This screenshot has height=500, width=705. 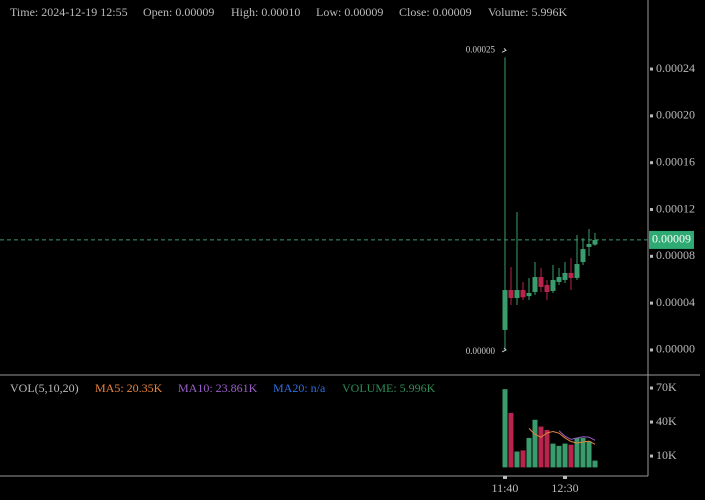 I want to click on y-tick-label: 0.00004, so click(x=675, y=302).